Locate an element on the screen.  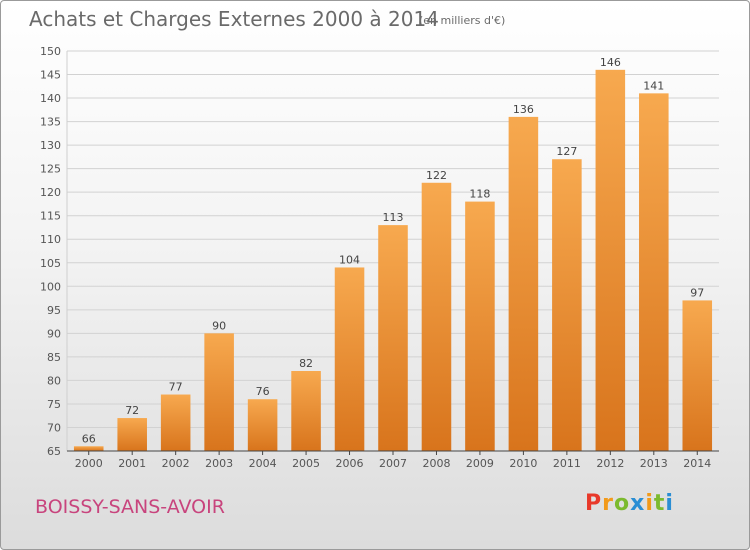
chart-title: Achats et Charges Externes 2000 à 2014 is located at coordinates (234, 19).